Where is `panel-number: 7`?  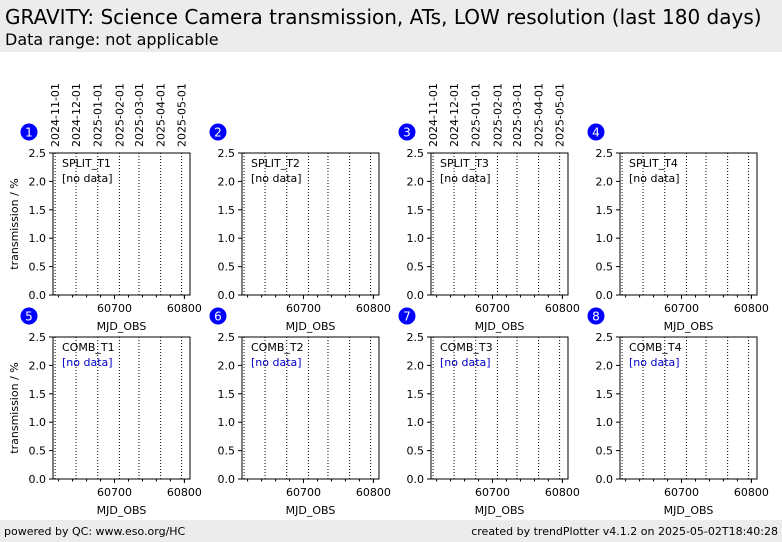
panel-number: 7 is located at coordinates (407, 317).